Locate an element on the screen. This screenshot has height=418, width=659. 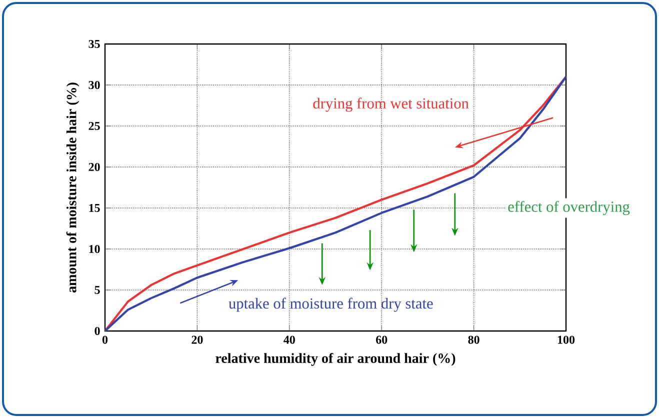
y-tick-label: 20 is located at coordinates (94, 167).